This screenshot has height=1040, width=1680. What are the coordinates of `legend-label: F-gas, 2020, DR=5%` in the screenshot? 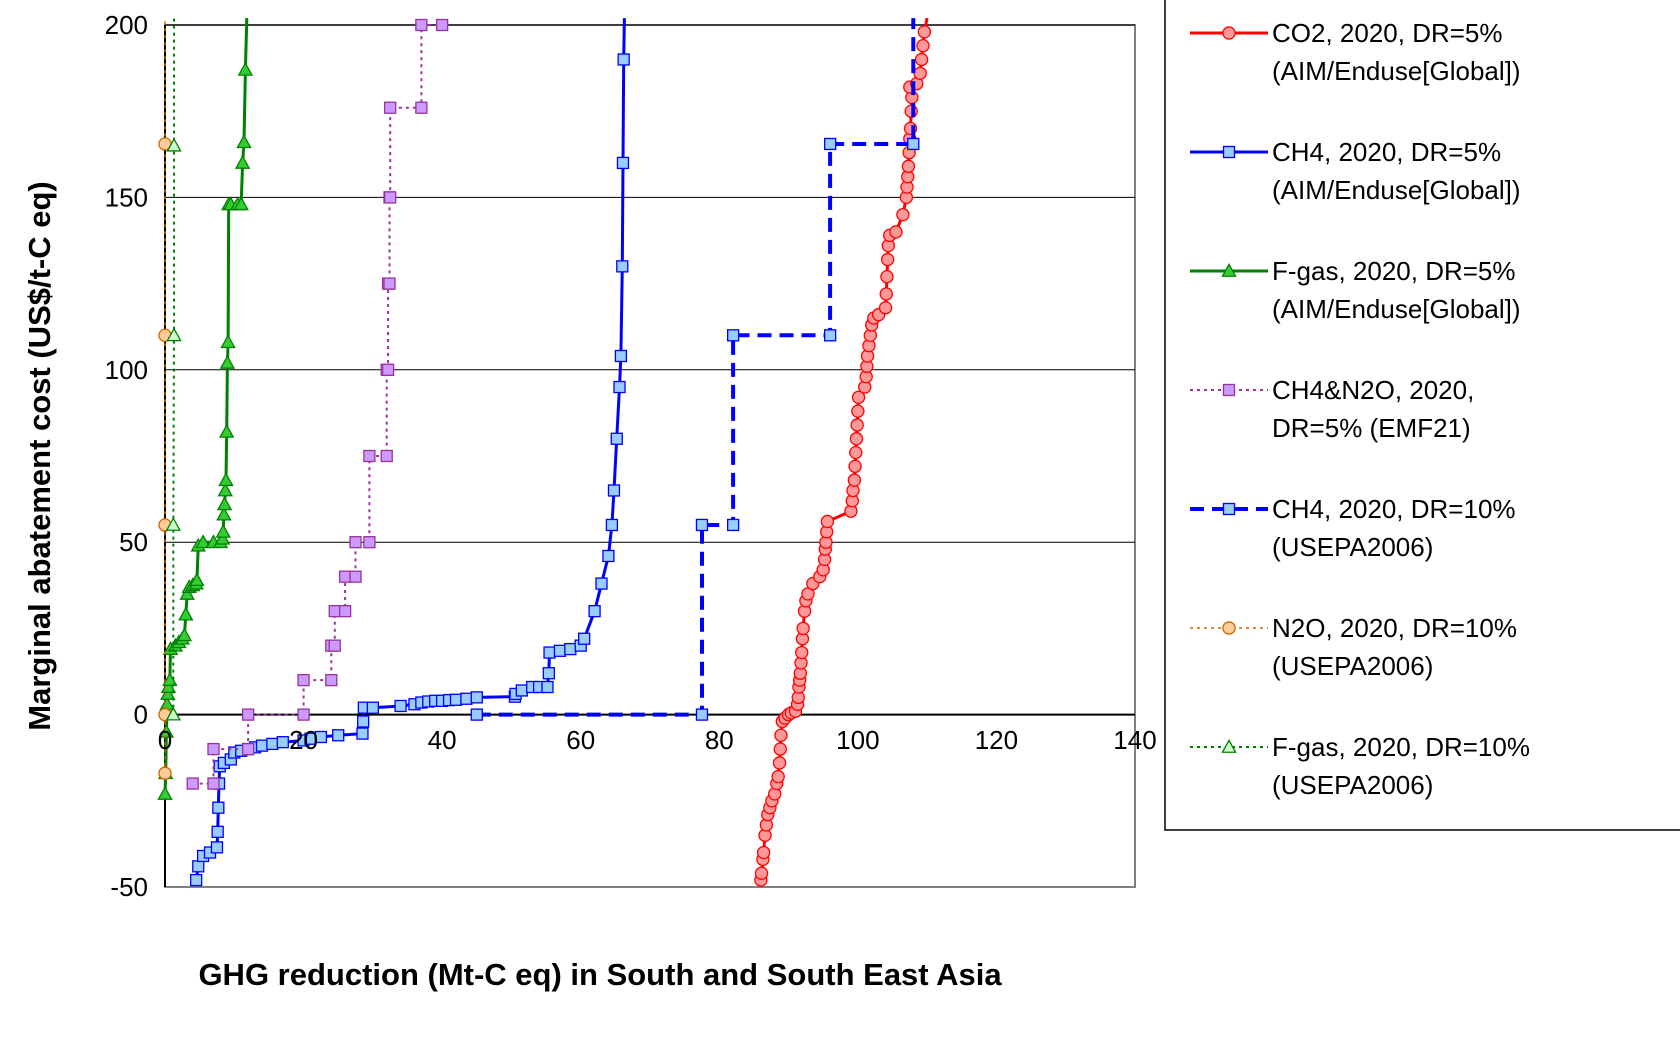 It's located at (1394, 271).